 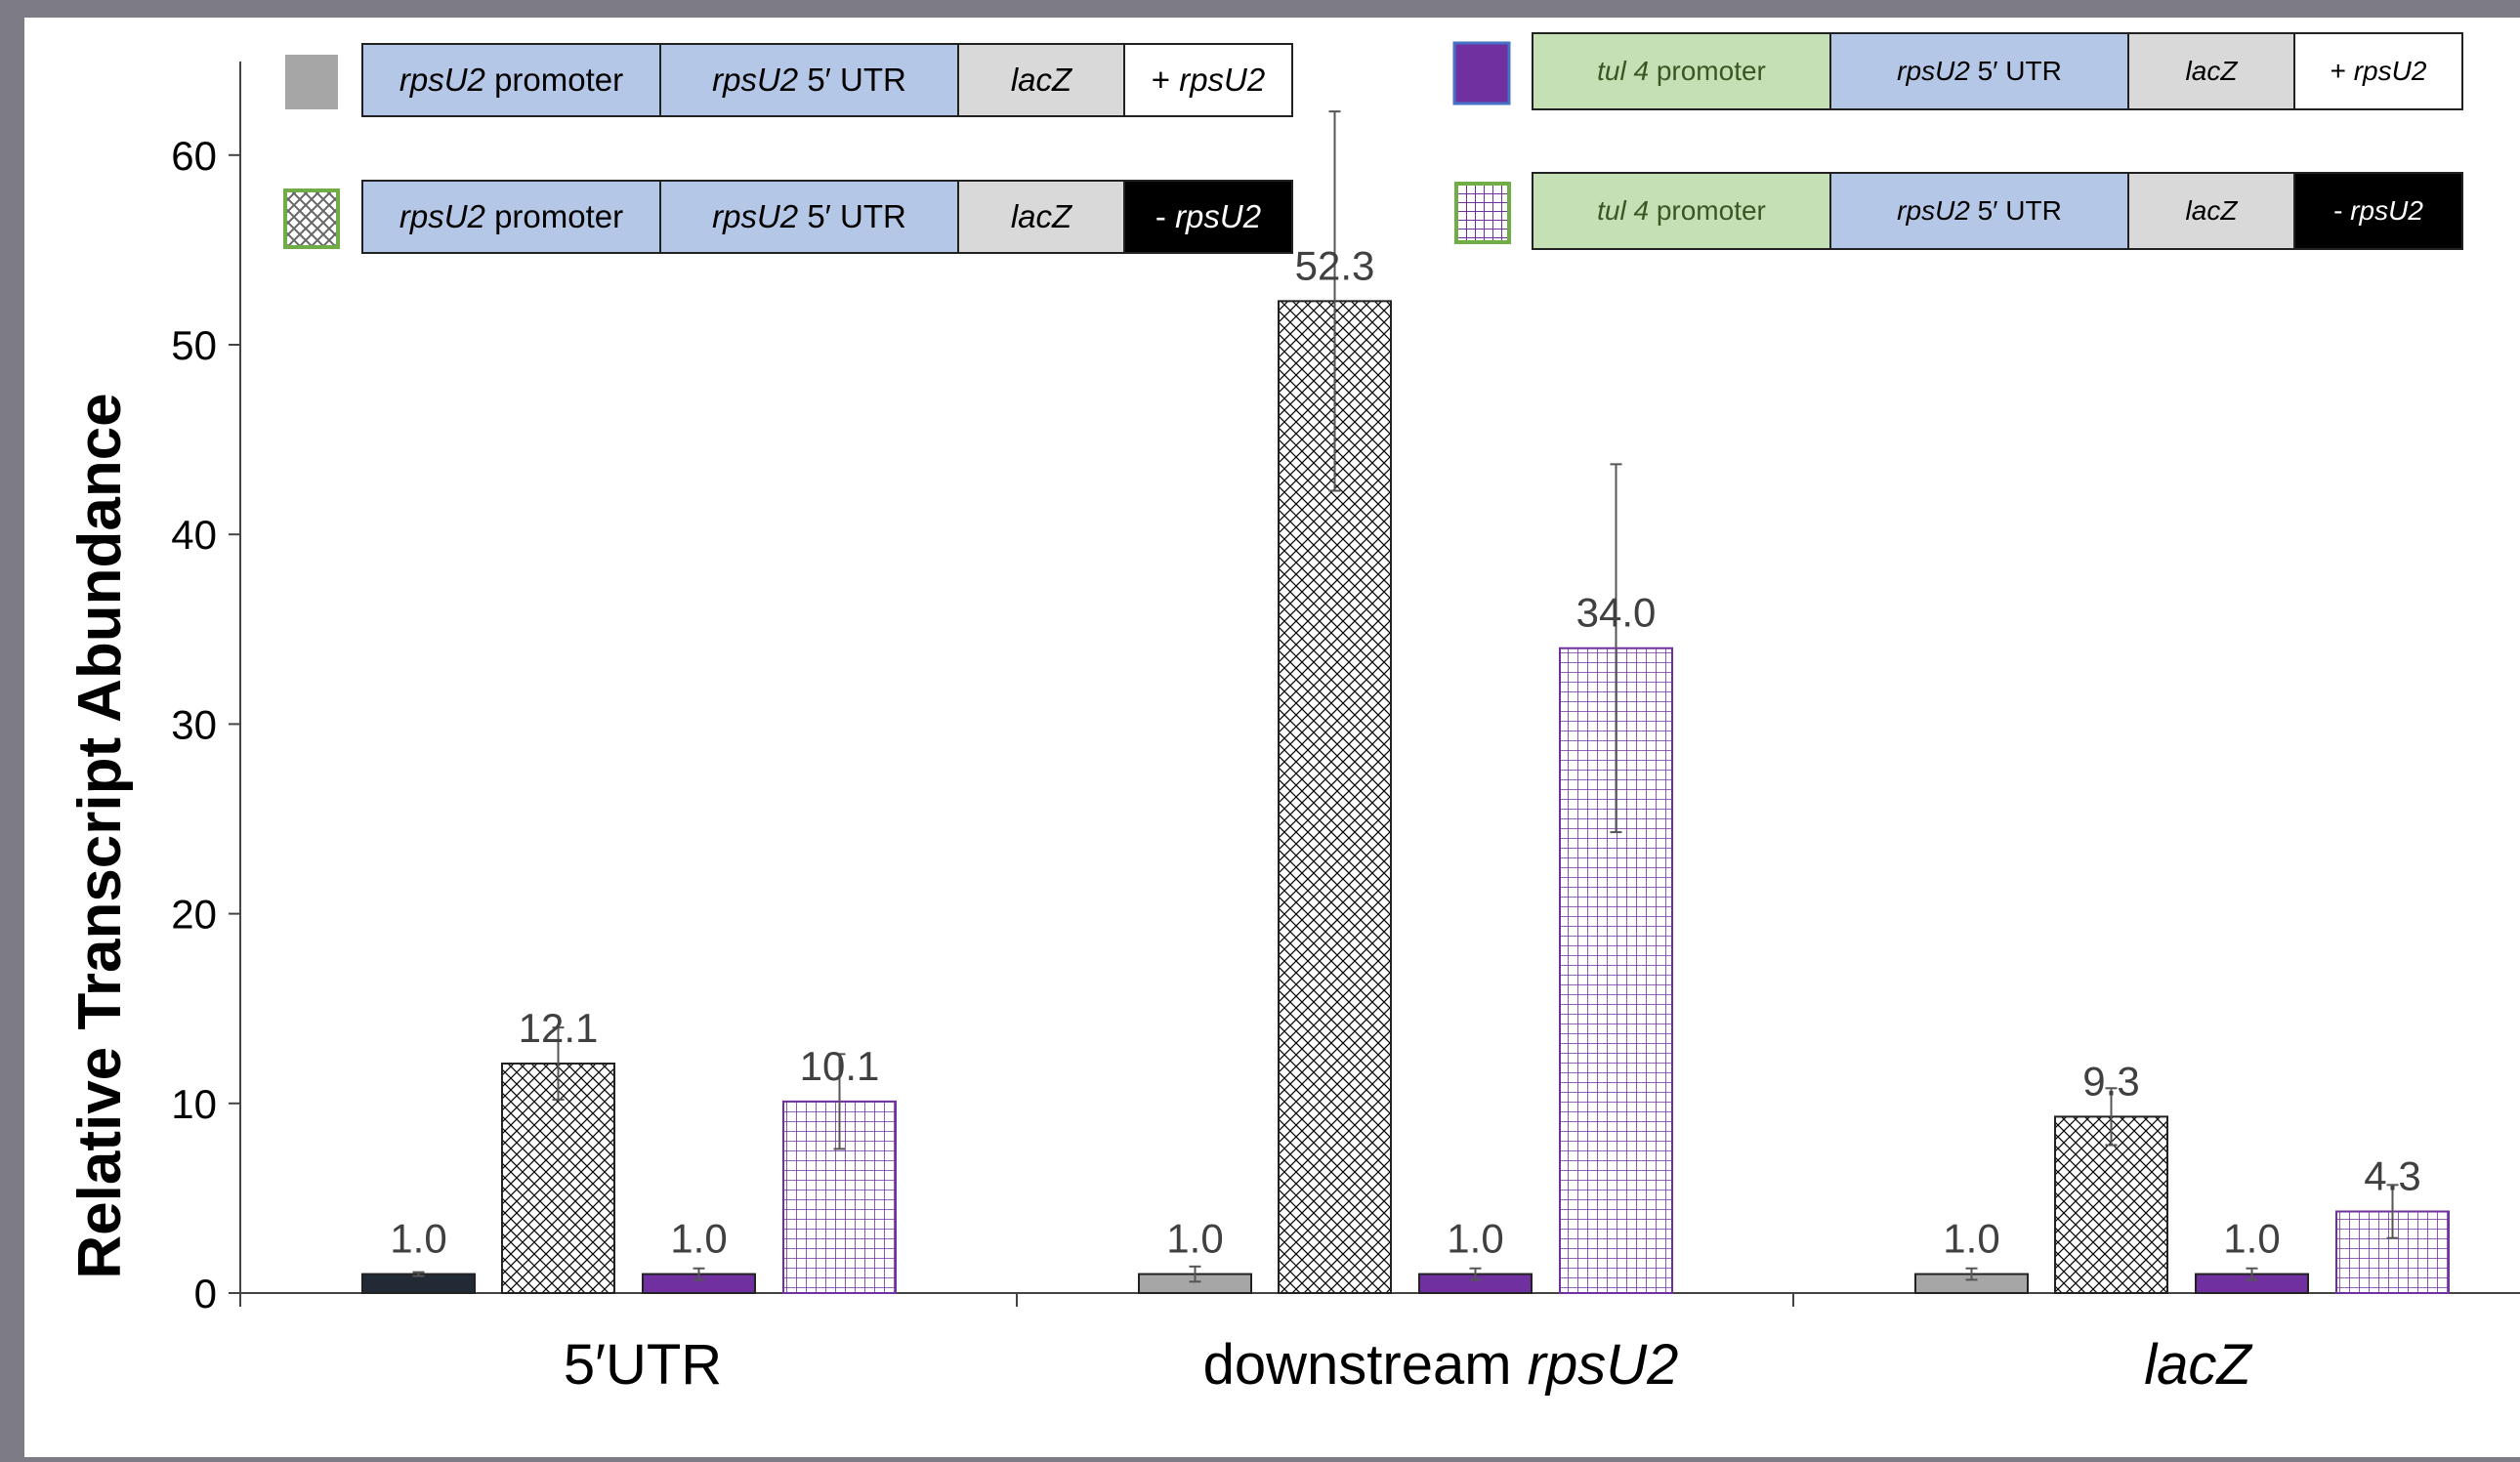 What do you see at coordinates (1335, 265) in the screenshot?
I see `data-label: 52.3` at bounding box center [1335, 265].